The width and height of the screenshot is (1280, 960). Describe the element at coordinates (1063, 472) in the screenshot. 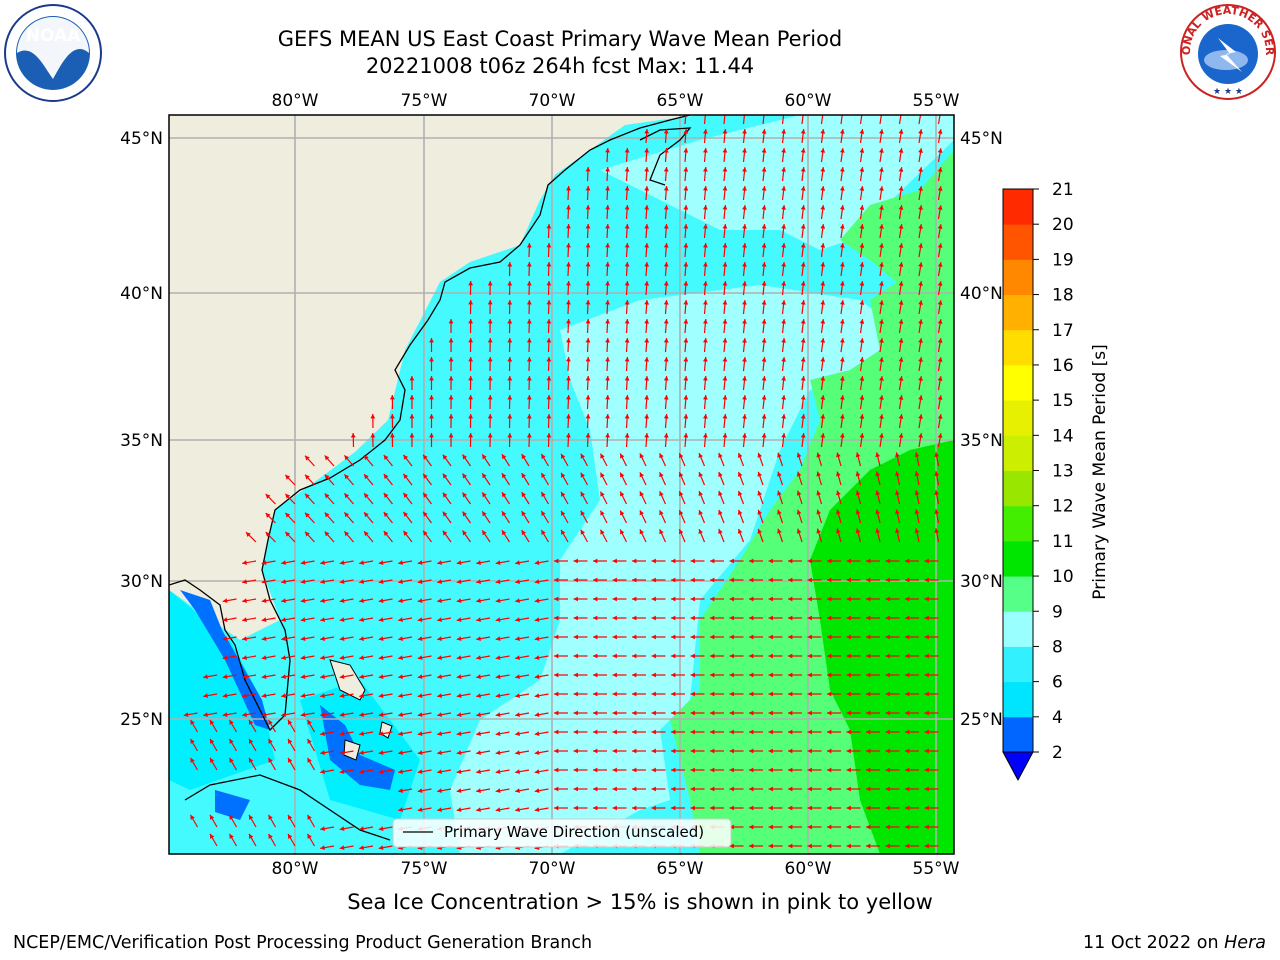

I see `colorbar-tick-label: 13` at that location.